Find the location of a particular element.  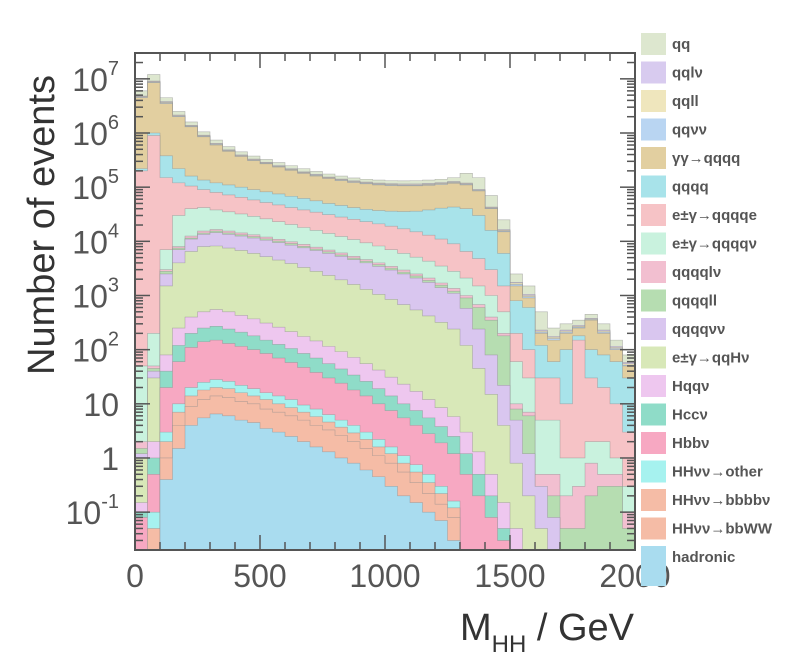

y-axis-label: Number of events is located at coordinates (42, 225).